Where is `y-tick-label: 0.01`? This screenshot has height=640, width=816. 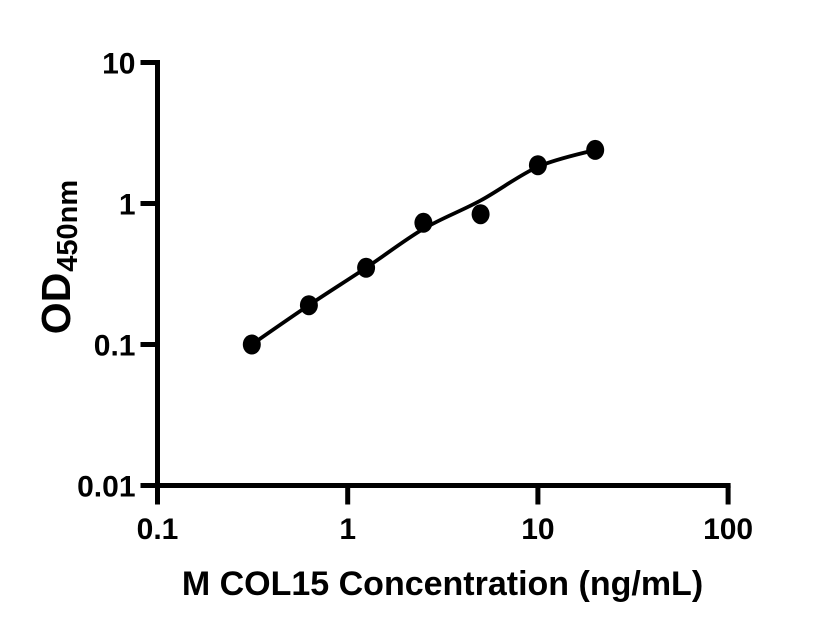
y-tick-label: 0.01 is located at coordinates (106, 487).